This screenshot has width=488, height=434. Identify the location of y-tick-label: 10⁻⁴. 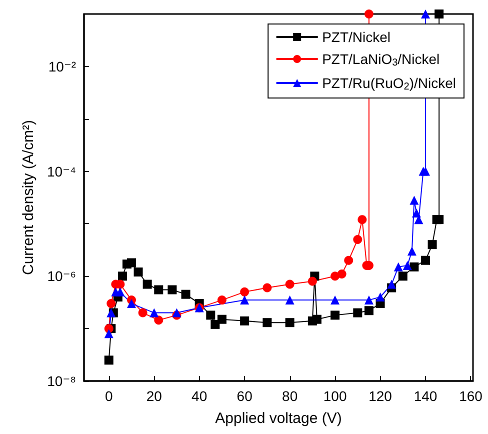
(61, 171).